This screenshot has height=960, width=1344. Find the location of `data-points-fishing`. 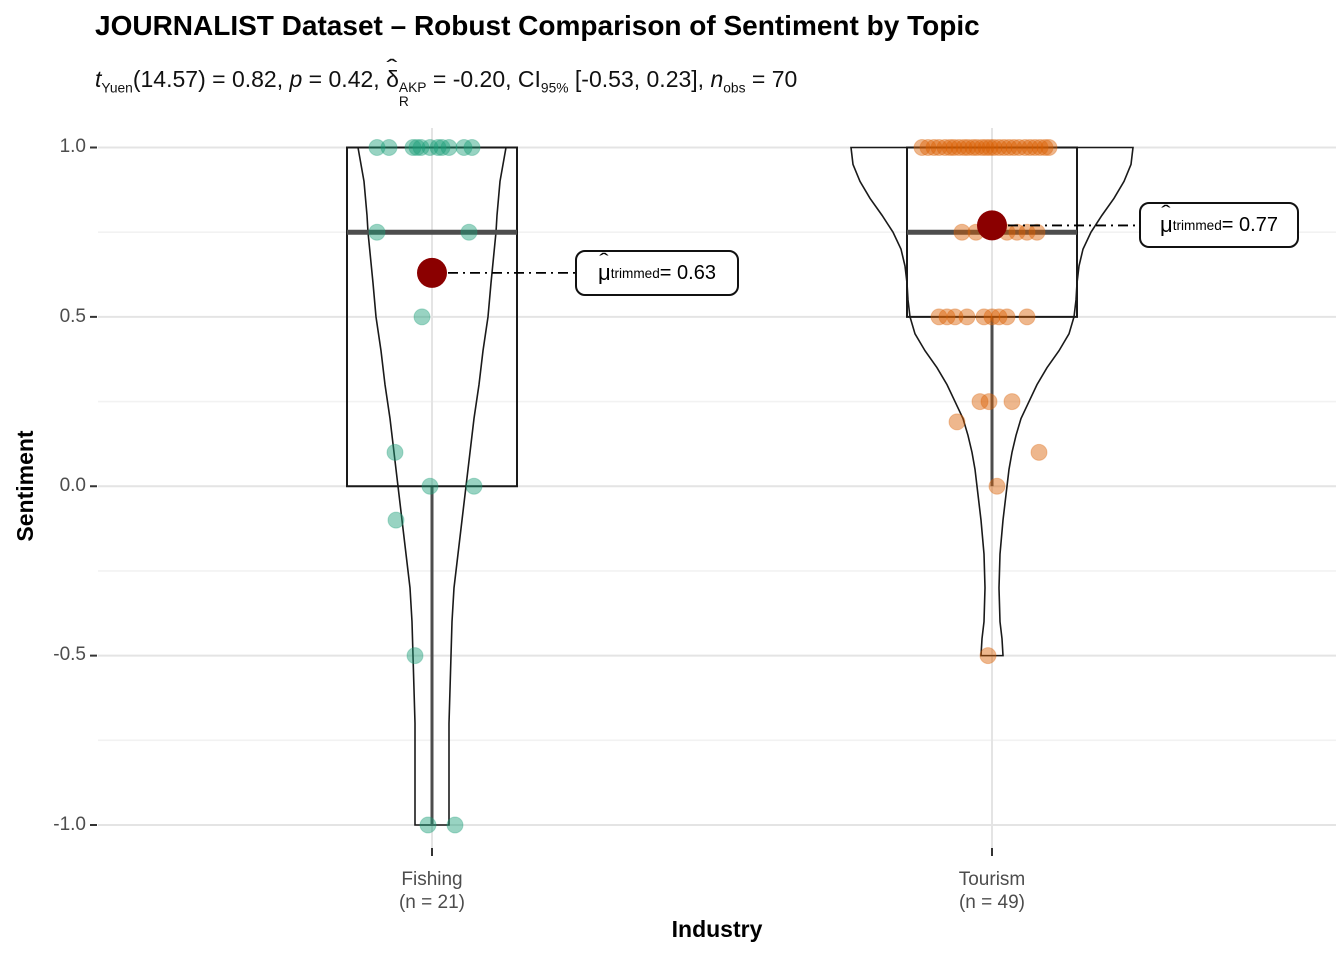

data-points-fishing is located at coordinates (425, 486).